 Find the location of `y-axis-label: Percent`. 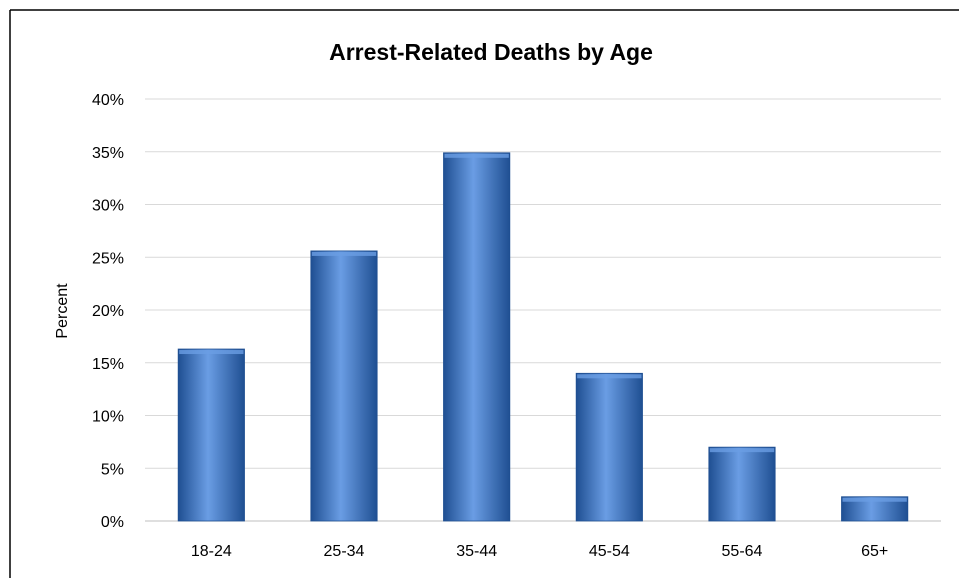

y-axis-label: Percent is located at coordinates (62, 311).